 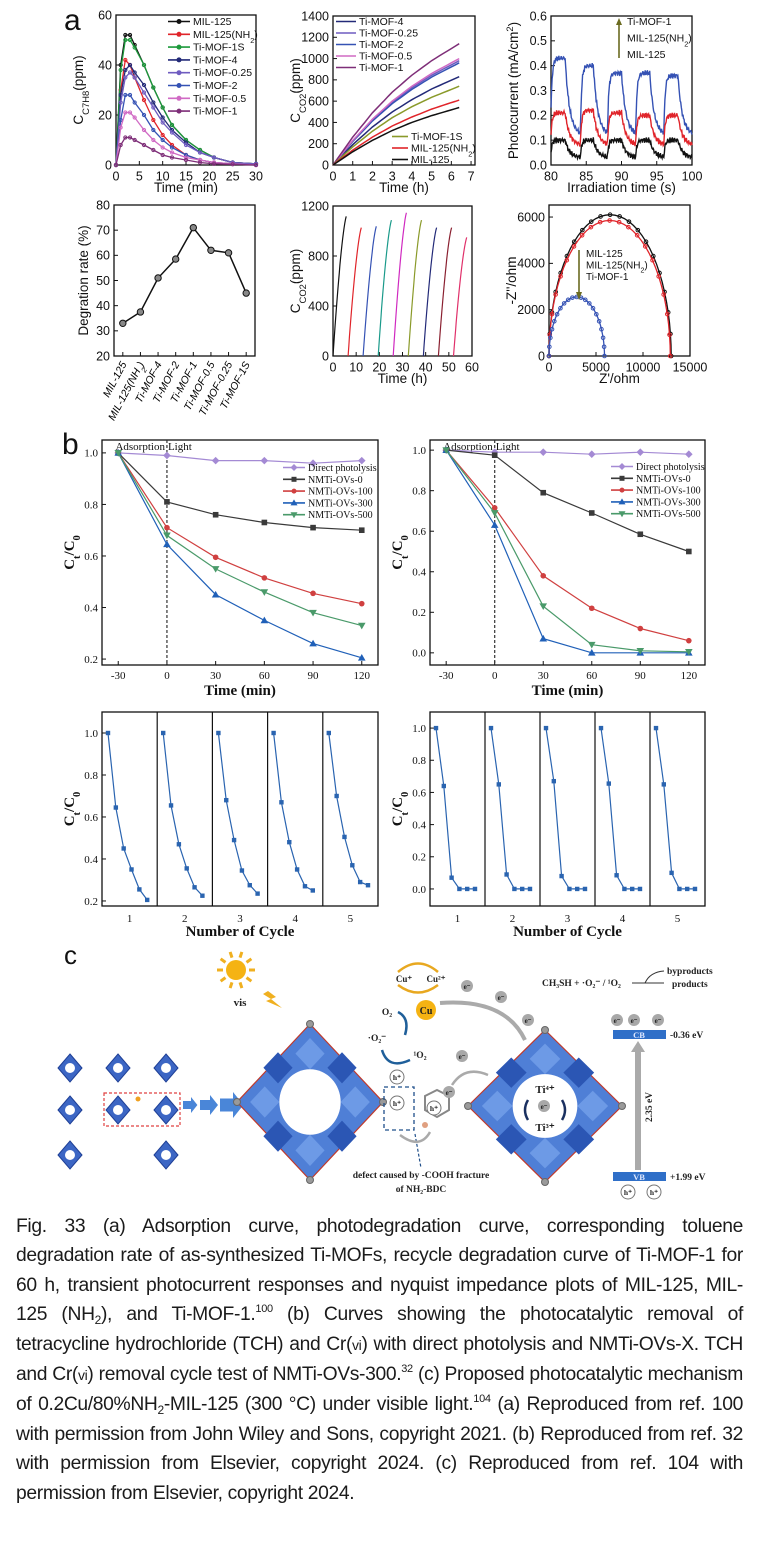 What do you see at coordinates (642, 270) in the screenshot?
I see `subscript: 2` at bounding box center [642, 270].